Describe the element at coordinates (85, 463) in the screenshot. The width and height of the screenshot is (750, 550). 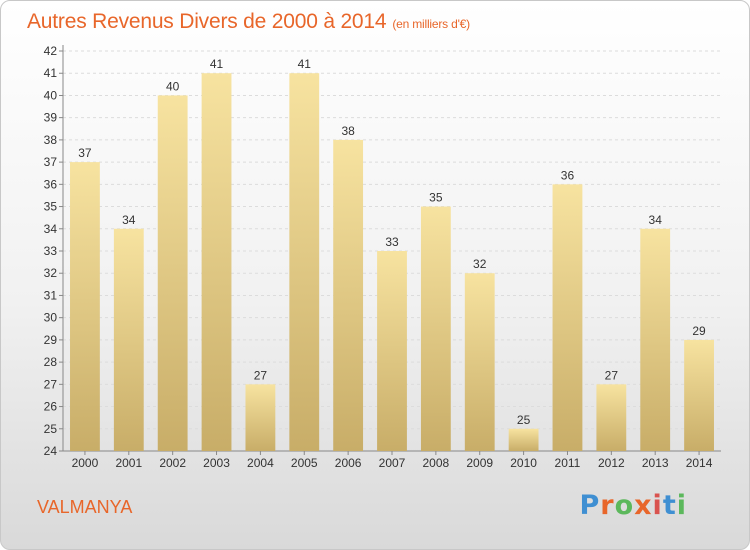
I see `x-tick-label: 2000` at that location.